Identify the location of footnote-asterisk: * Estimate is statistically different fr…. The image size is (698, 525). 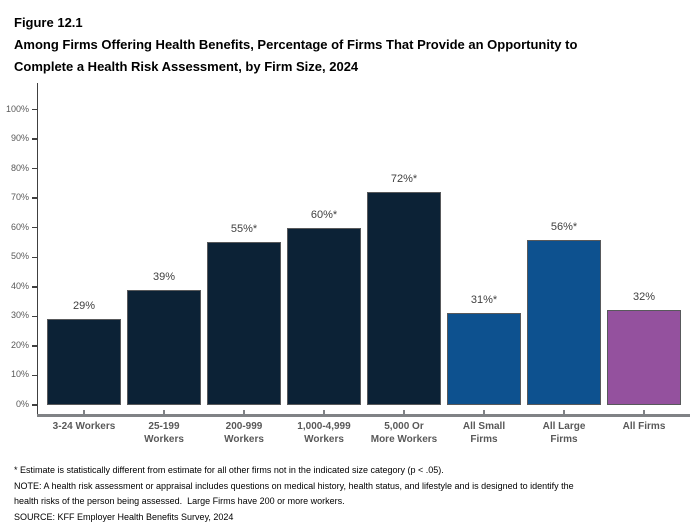
(229, 470).